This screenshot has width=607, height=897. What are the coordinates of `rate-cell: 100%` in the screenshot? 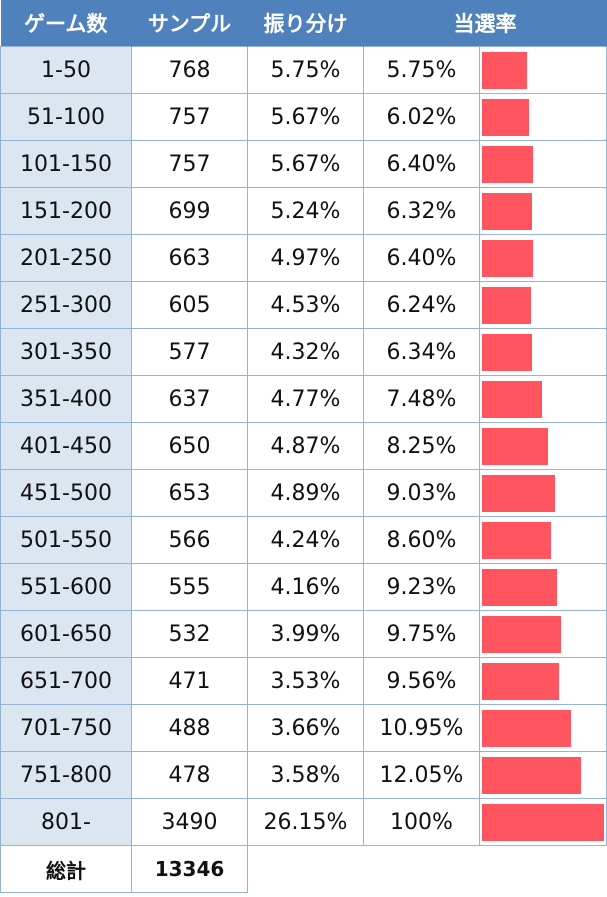 It's located at (421, 822).